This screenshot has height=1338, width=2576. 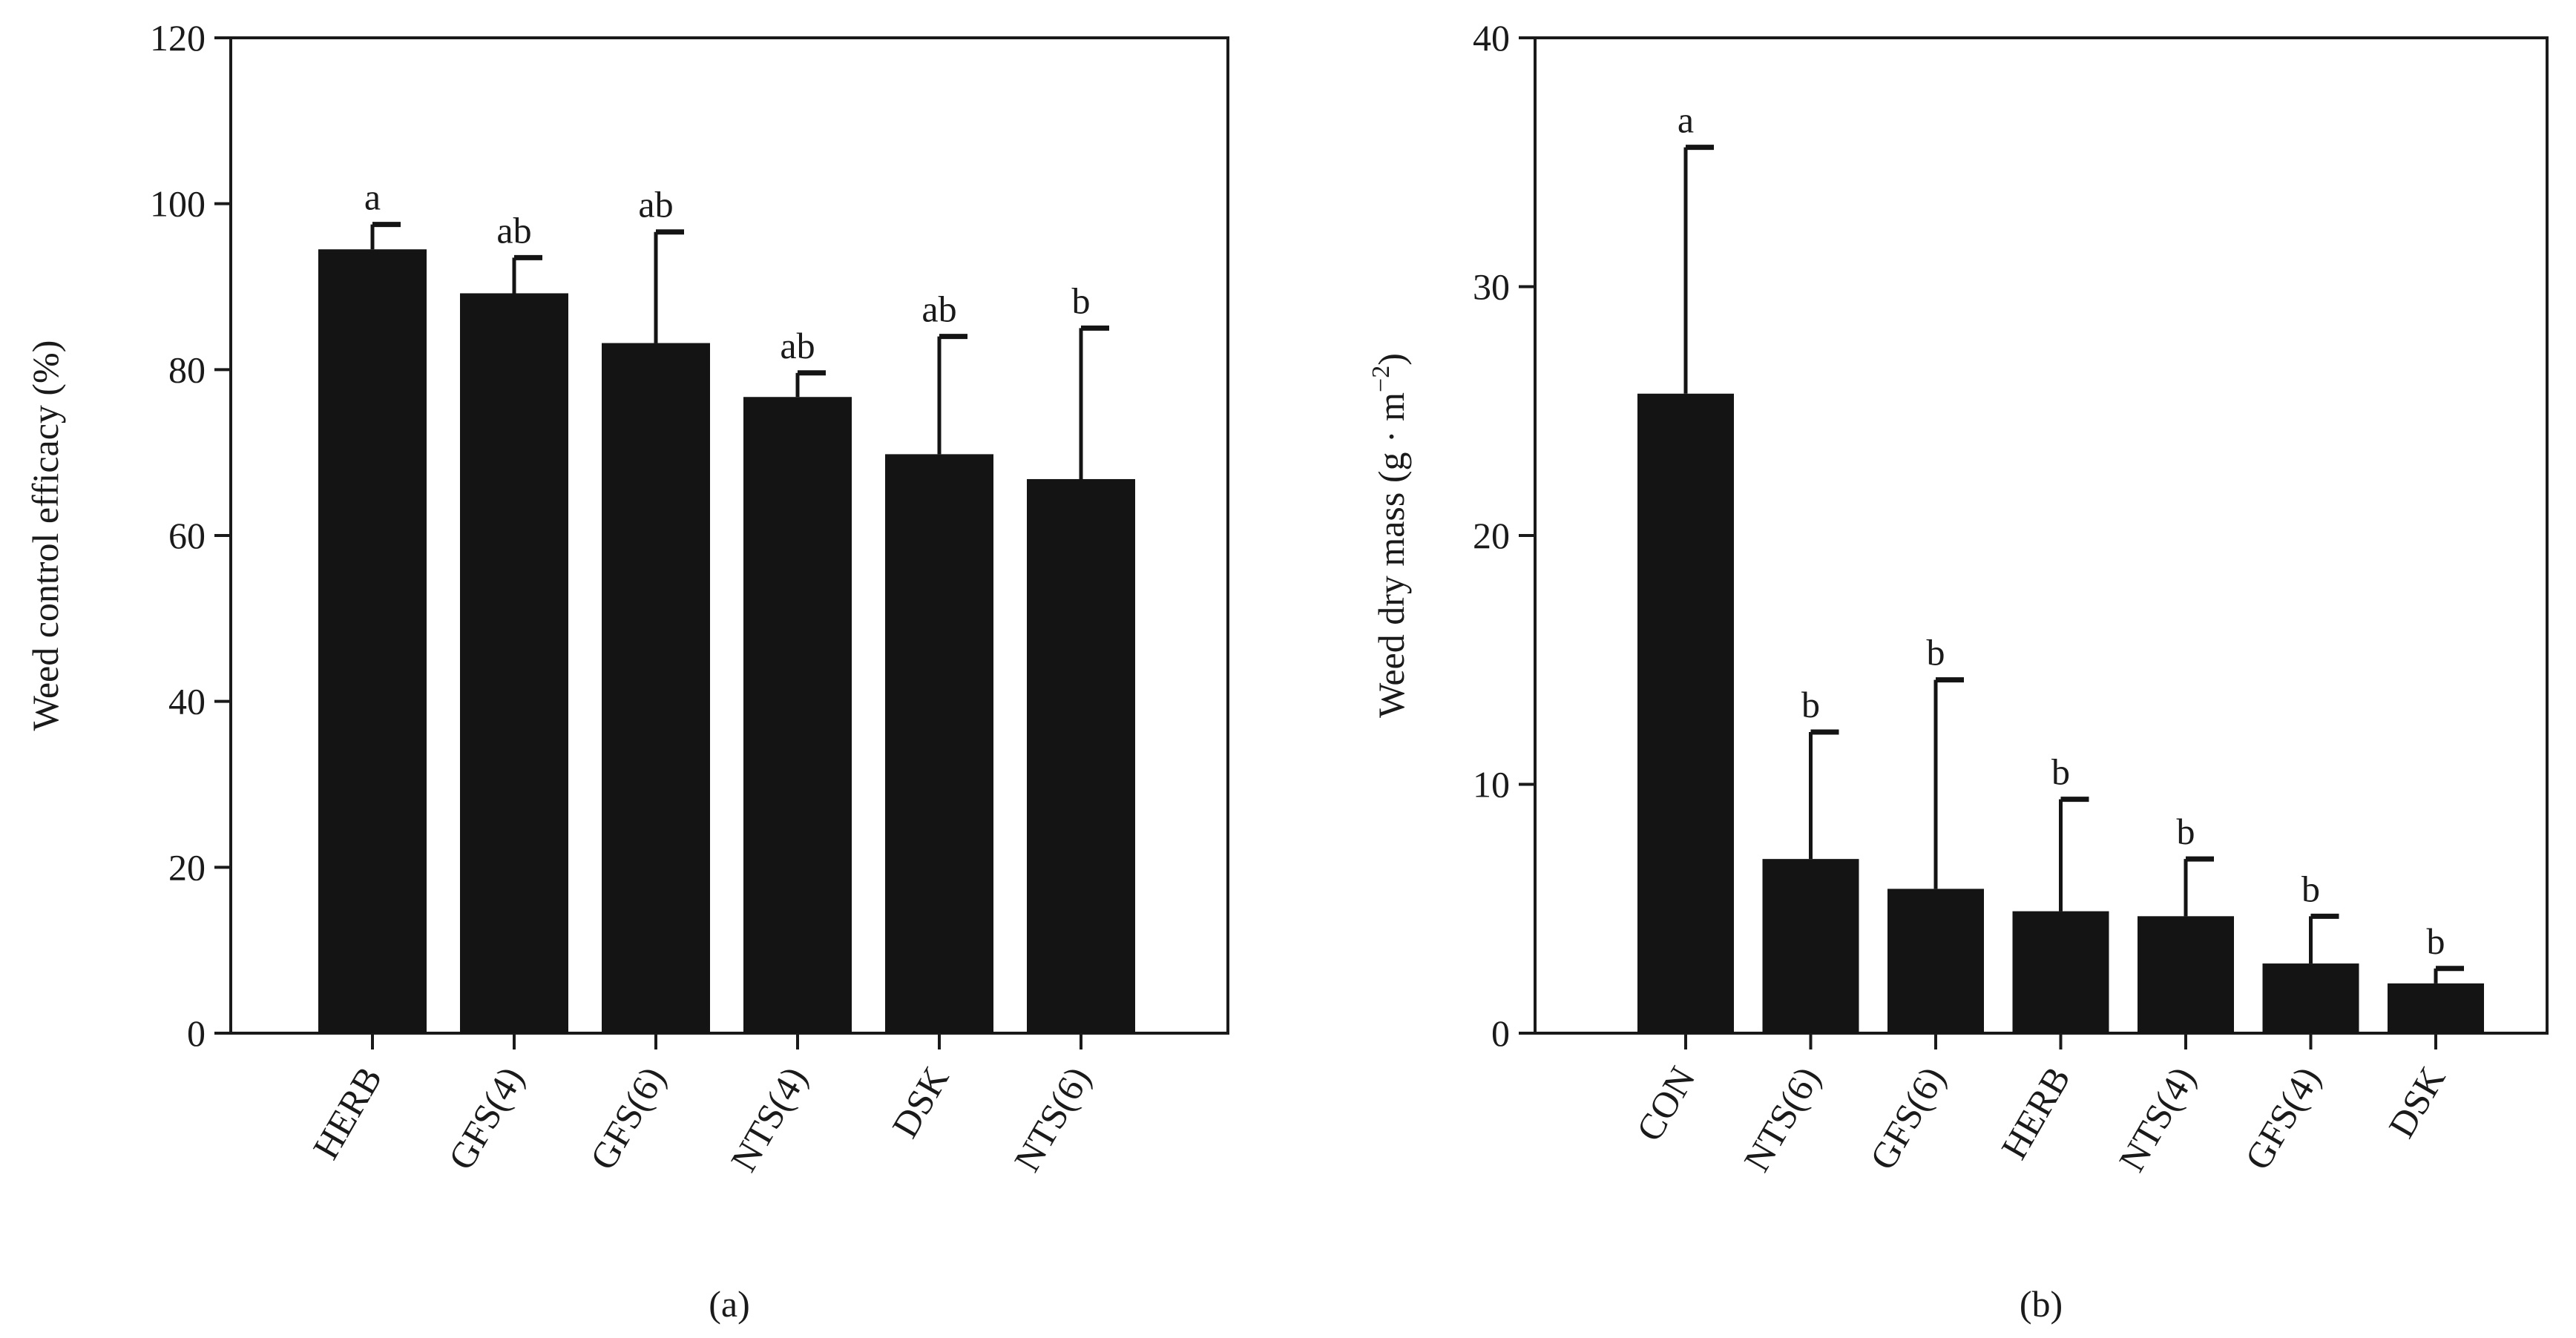 What do you see at coordinates (2283, 1118) in the screenshot?
I see `b-category-label-5: GFS(4)` at bounding box center [2283, 1118].